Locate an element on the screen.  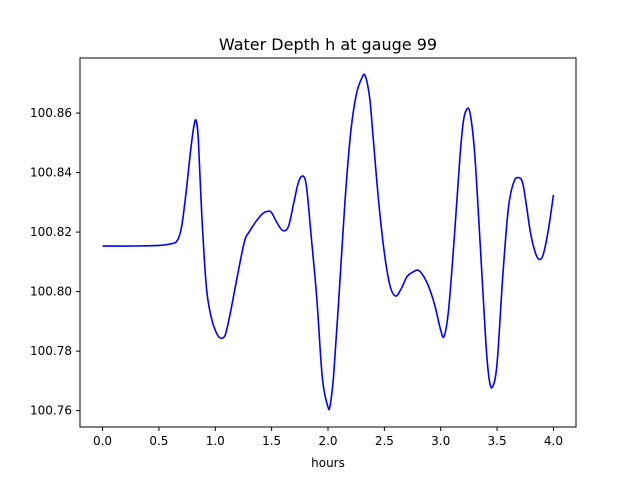
x-tick-label: 2.5 is located at coordinates (384, 441).